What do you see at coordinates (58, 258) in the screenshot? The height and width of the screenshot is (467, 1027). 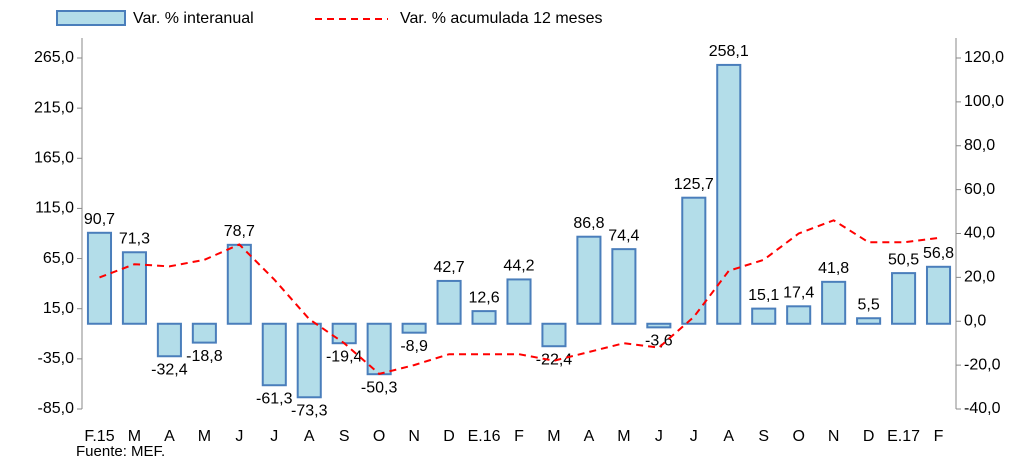 I see `y-tick-label: 65,0` at bounding box center [58, 258].